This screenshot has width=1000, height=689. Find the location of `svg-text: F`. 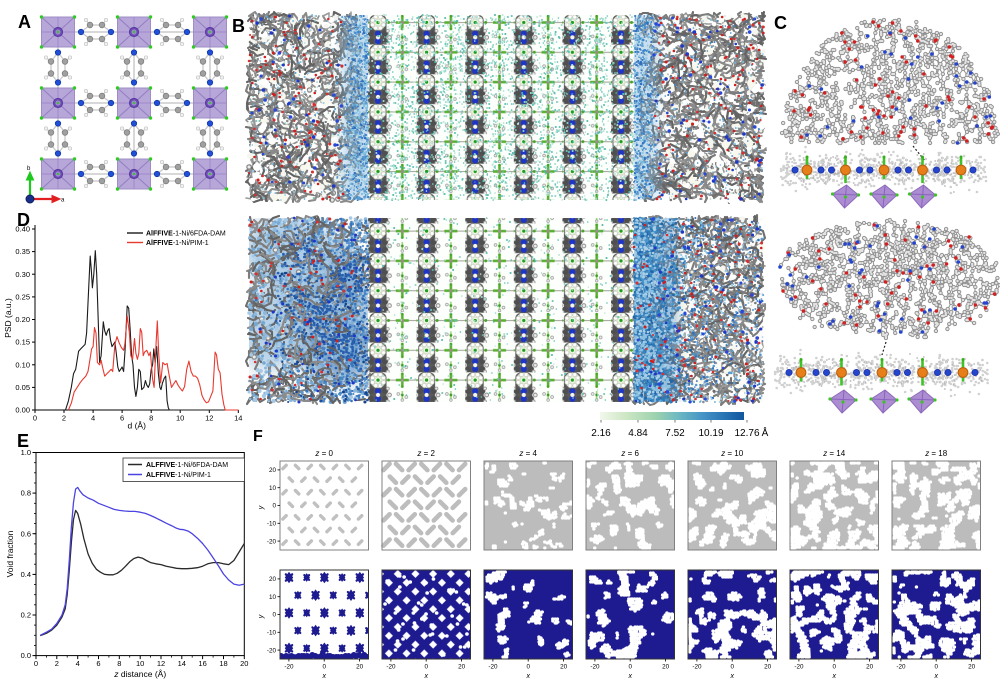

svg-text: F is located at coordinates (258, 436).